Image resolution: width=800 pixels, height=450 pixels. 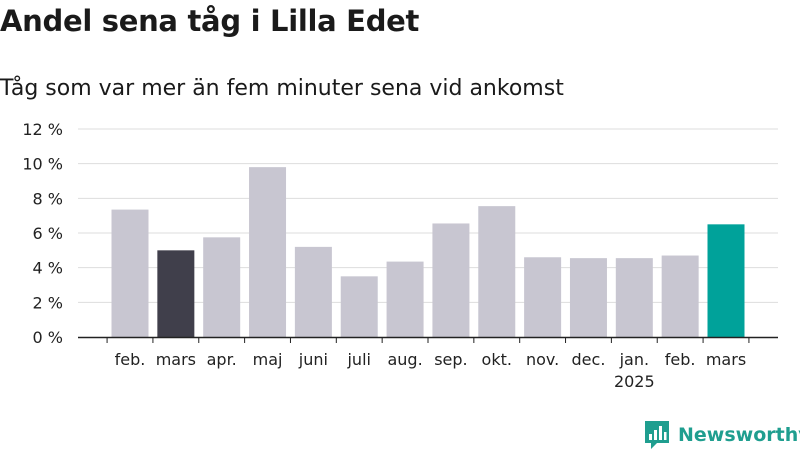 What do you see at coordinates (657, 435) in the screenshot?
I see `newsworthy-logo-icon` at bounding box center [657, 435].